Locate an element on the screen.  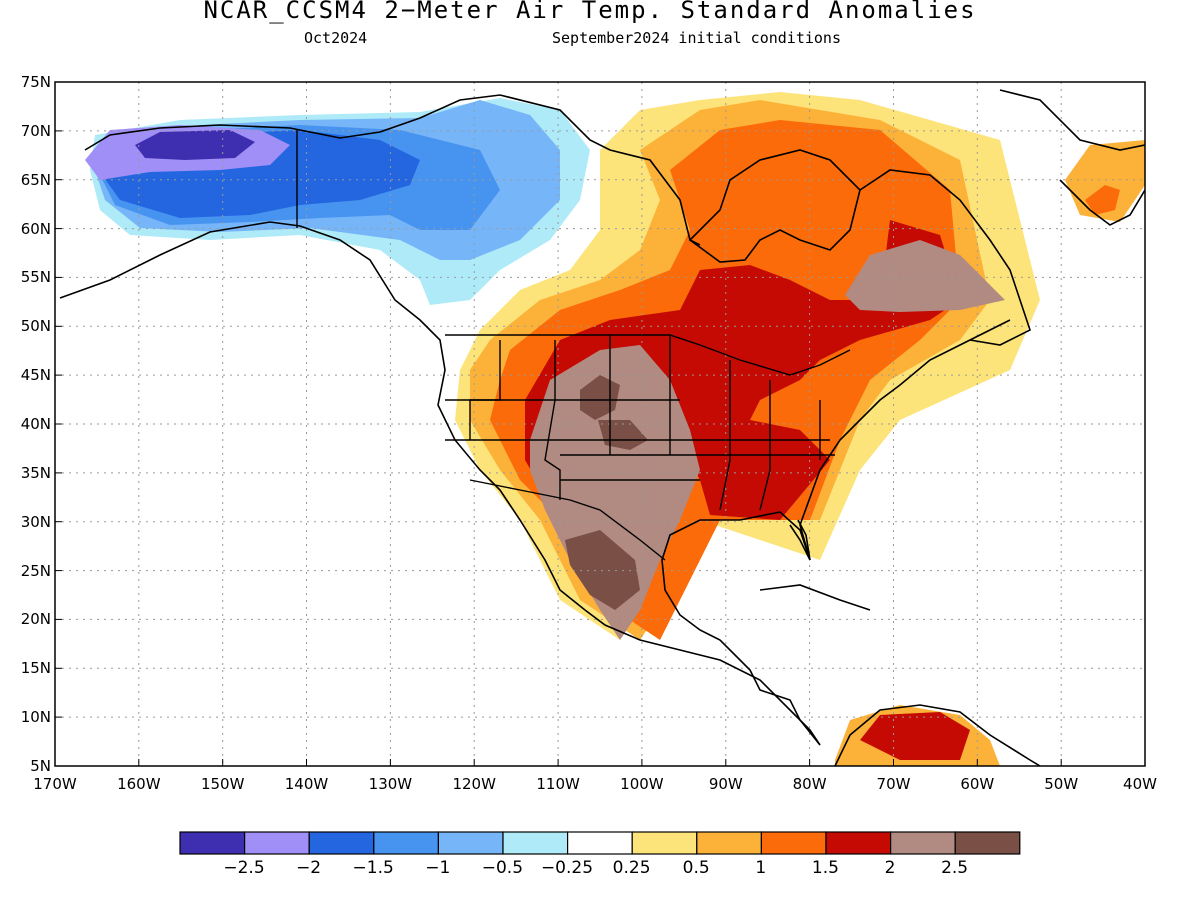
lat-label: 50N is located at coordinates (36, 326).